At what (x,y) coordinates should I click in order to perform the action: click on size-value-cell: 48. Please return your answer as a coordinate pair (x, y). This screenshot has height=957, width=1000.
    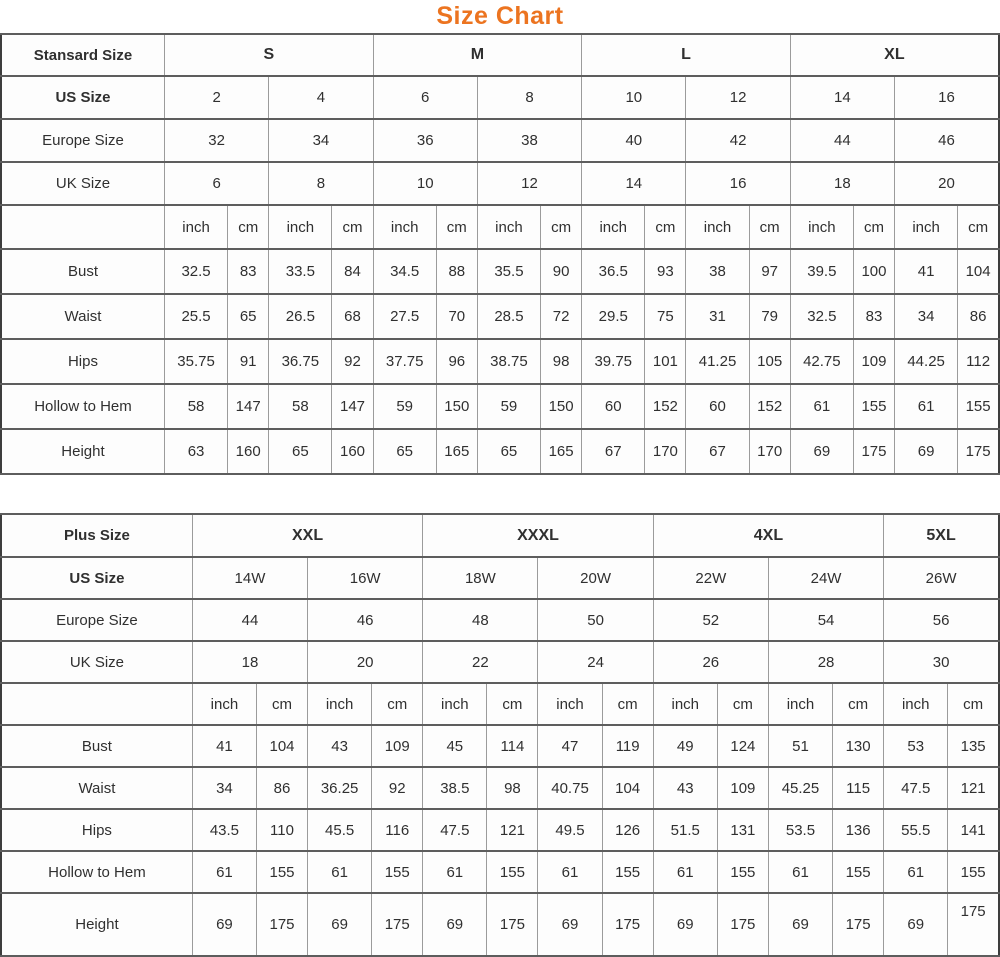
    Looking at the image, I should click on (480, 620).